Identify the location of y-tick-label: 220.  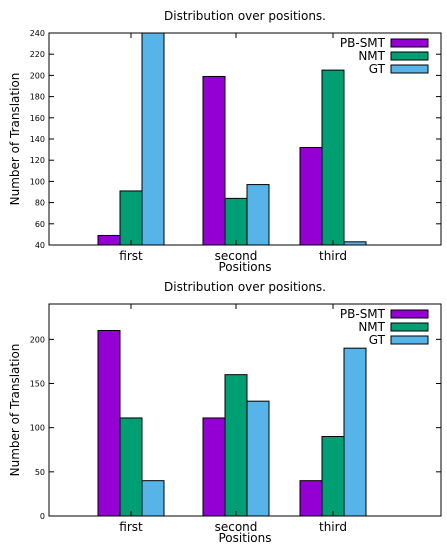
(37, 54).